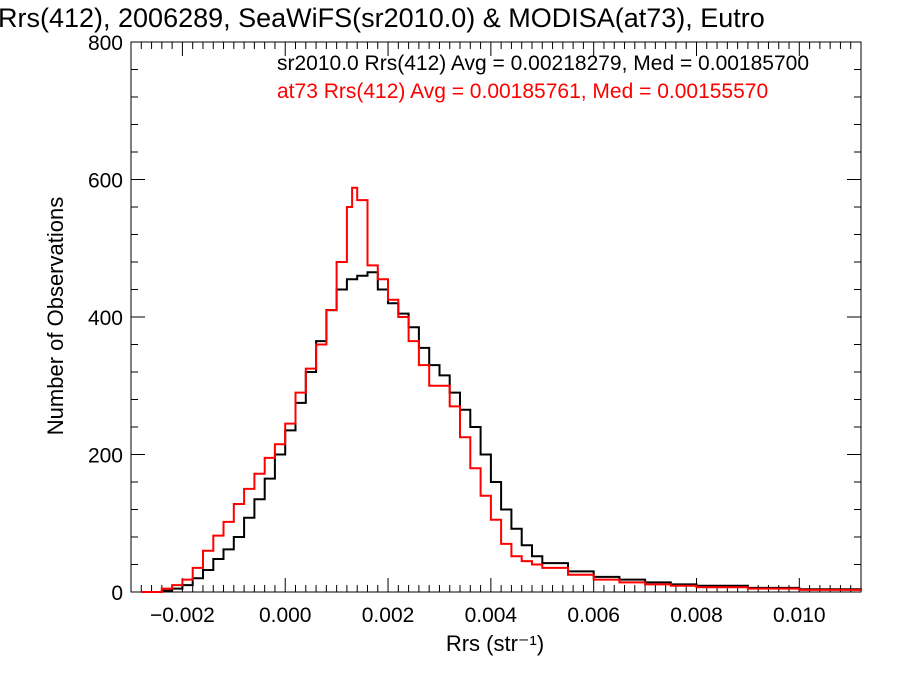  Describe the element at coordinates (117, 593) in the screenshot. I see `y-tick-label: 0` at that location.